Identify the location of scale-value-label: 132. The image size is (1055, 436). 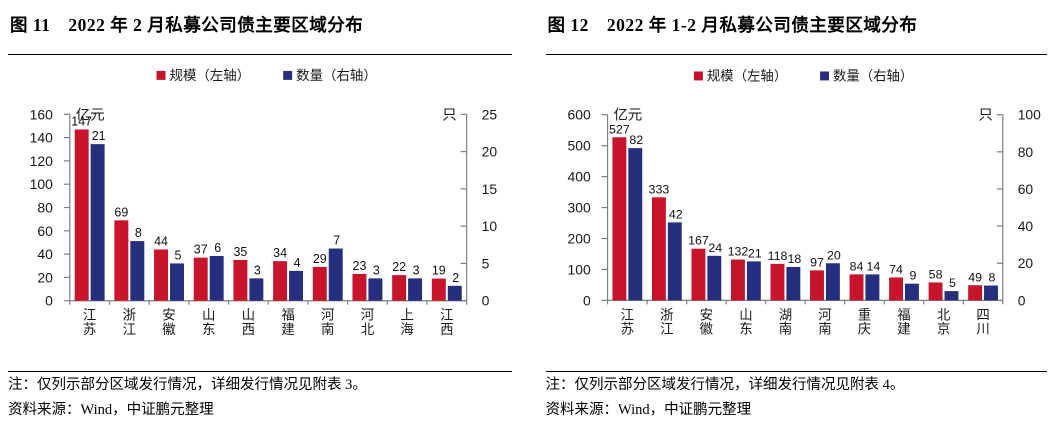
(737, 252).